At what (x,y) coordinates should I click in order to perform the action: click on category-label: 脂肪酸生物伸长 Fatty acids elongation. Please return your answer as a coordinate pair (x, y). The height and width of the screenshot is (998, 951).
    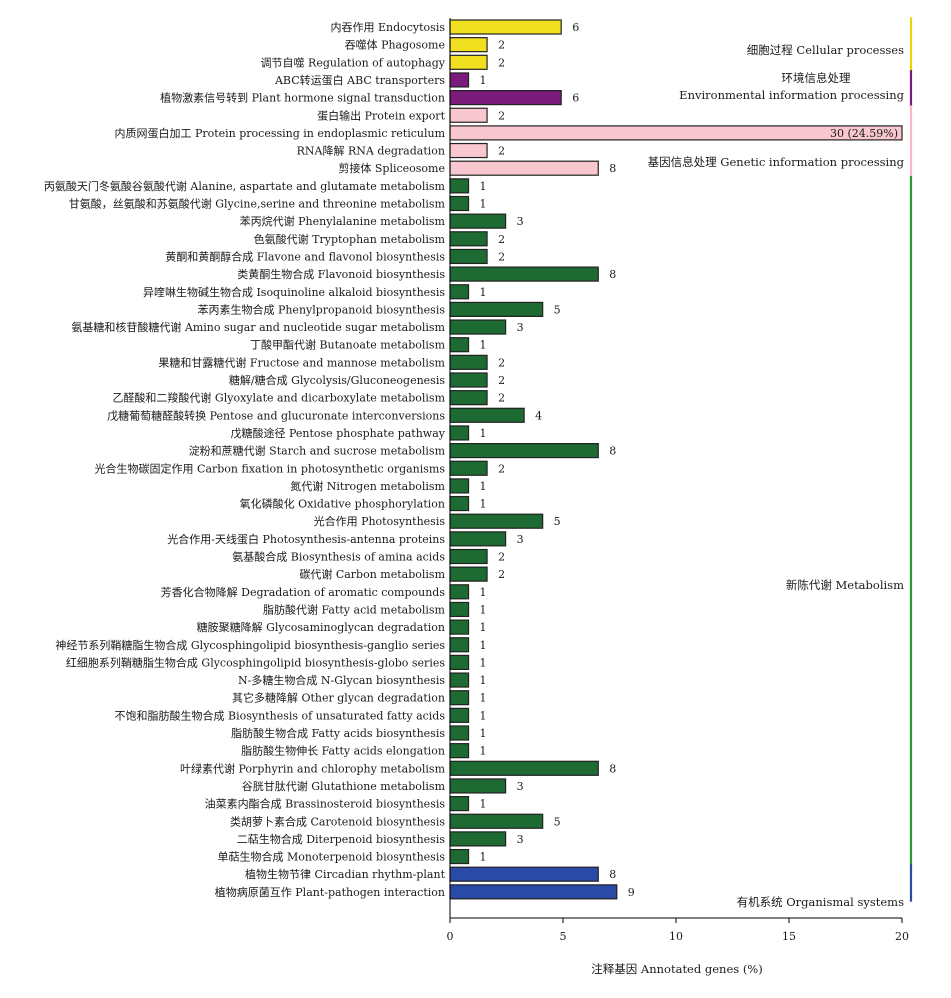
    Looking at the image, I should click on (343, 751).